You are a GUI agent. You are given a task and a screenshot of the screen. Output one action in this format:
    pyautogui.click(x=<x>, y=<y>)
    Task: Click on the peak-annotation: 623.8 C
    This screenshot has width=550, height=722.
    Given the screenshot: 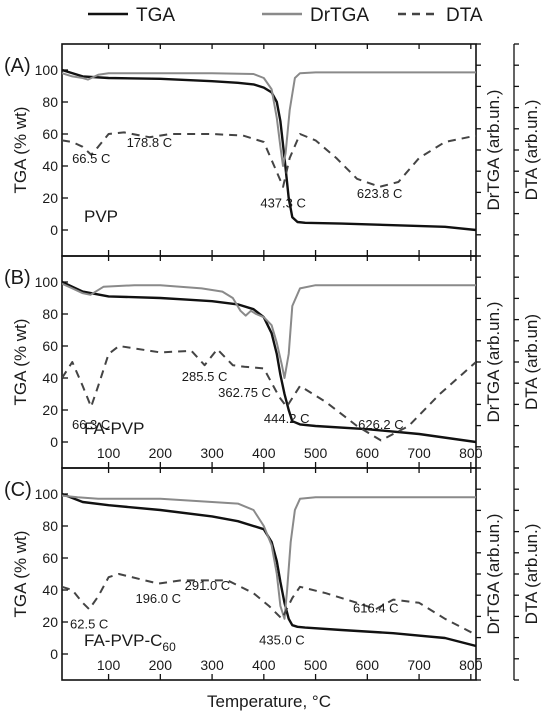 What is the action you would take?
    pyautogui.click(x=380, y=193)
    